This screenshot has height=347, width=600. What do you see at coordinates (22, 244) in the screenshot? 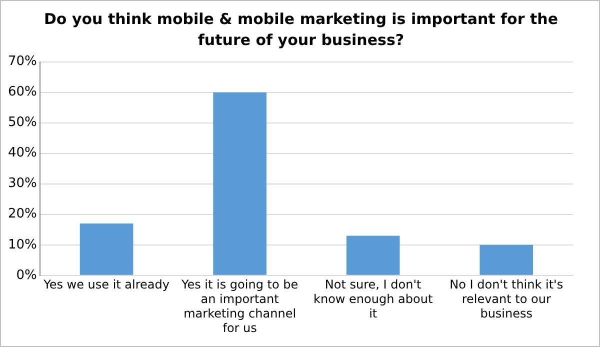
I see `y-tick-label: 10%` at bounding box center [22, 244].